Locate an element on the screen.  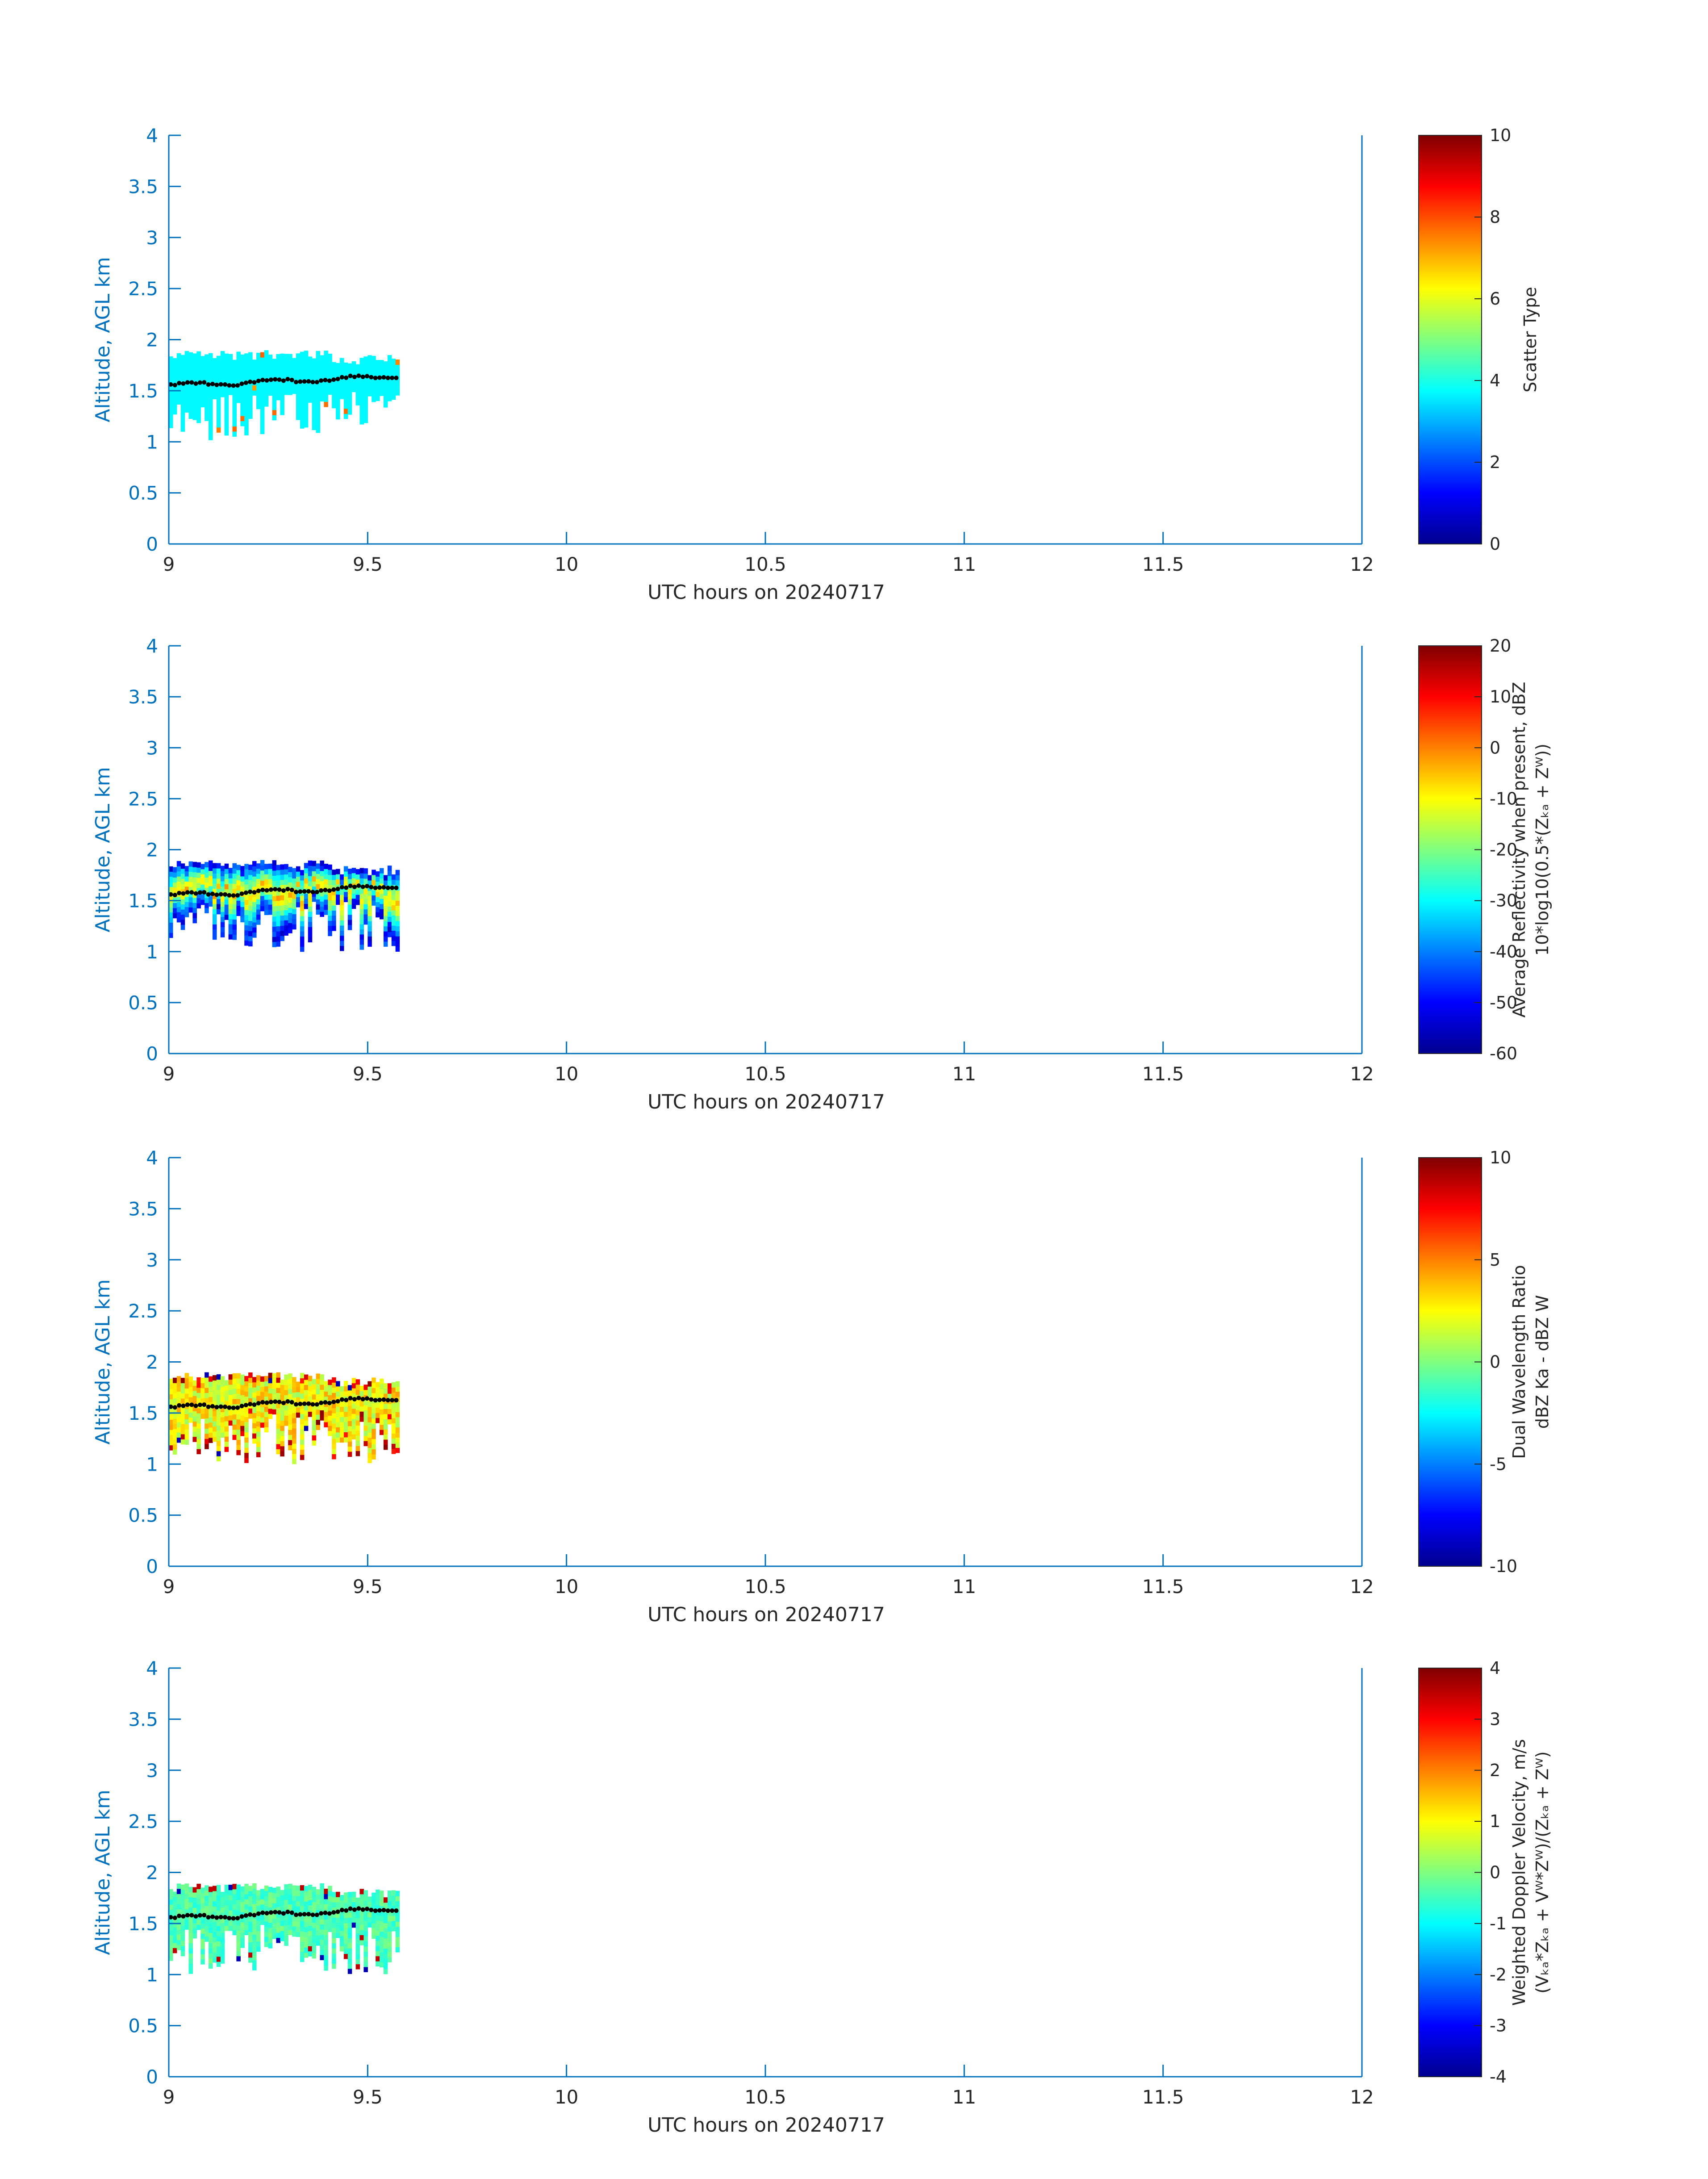
y-tick-label: 0 is located at coordinates (152, 1566).